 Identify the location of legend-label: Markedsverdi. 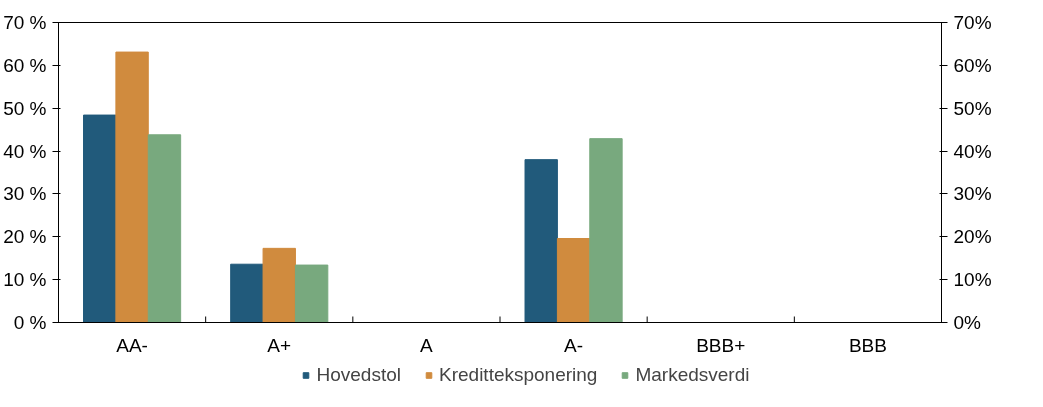
(692, 375).